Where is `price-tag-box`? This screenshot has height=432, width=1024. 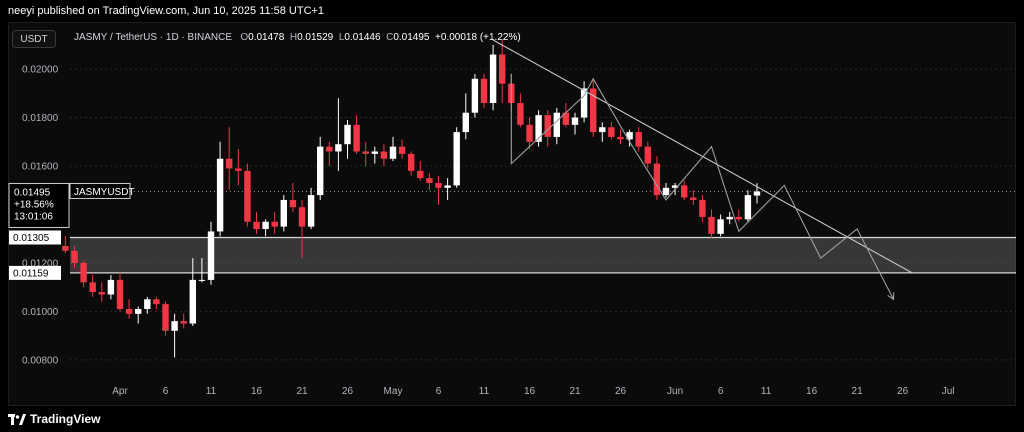
price-tag-box is located at coordinates (39, 205).